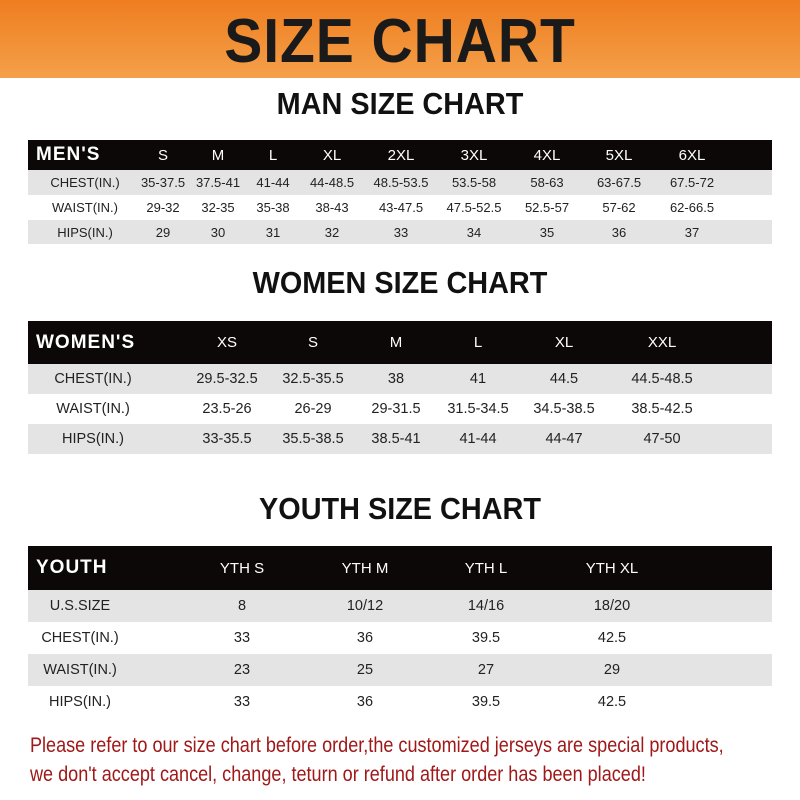  What do you see at coordinates (692, 232) in the screenshot?
I see `measurement-value: 37` at bounding box center [692, 232].